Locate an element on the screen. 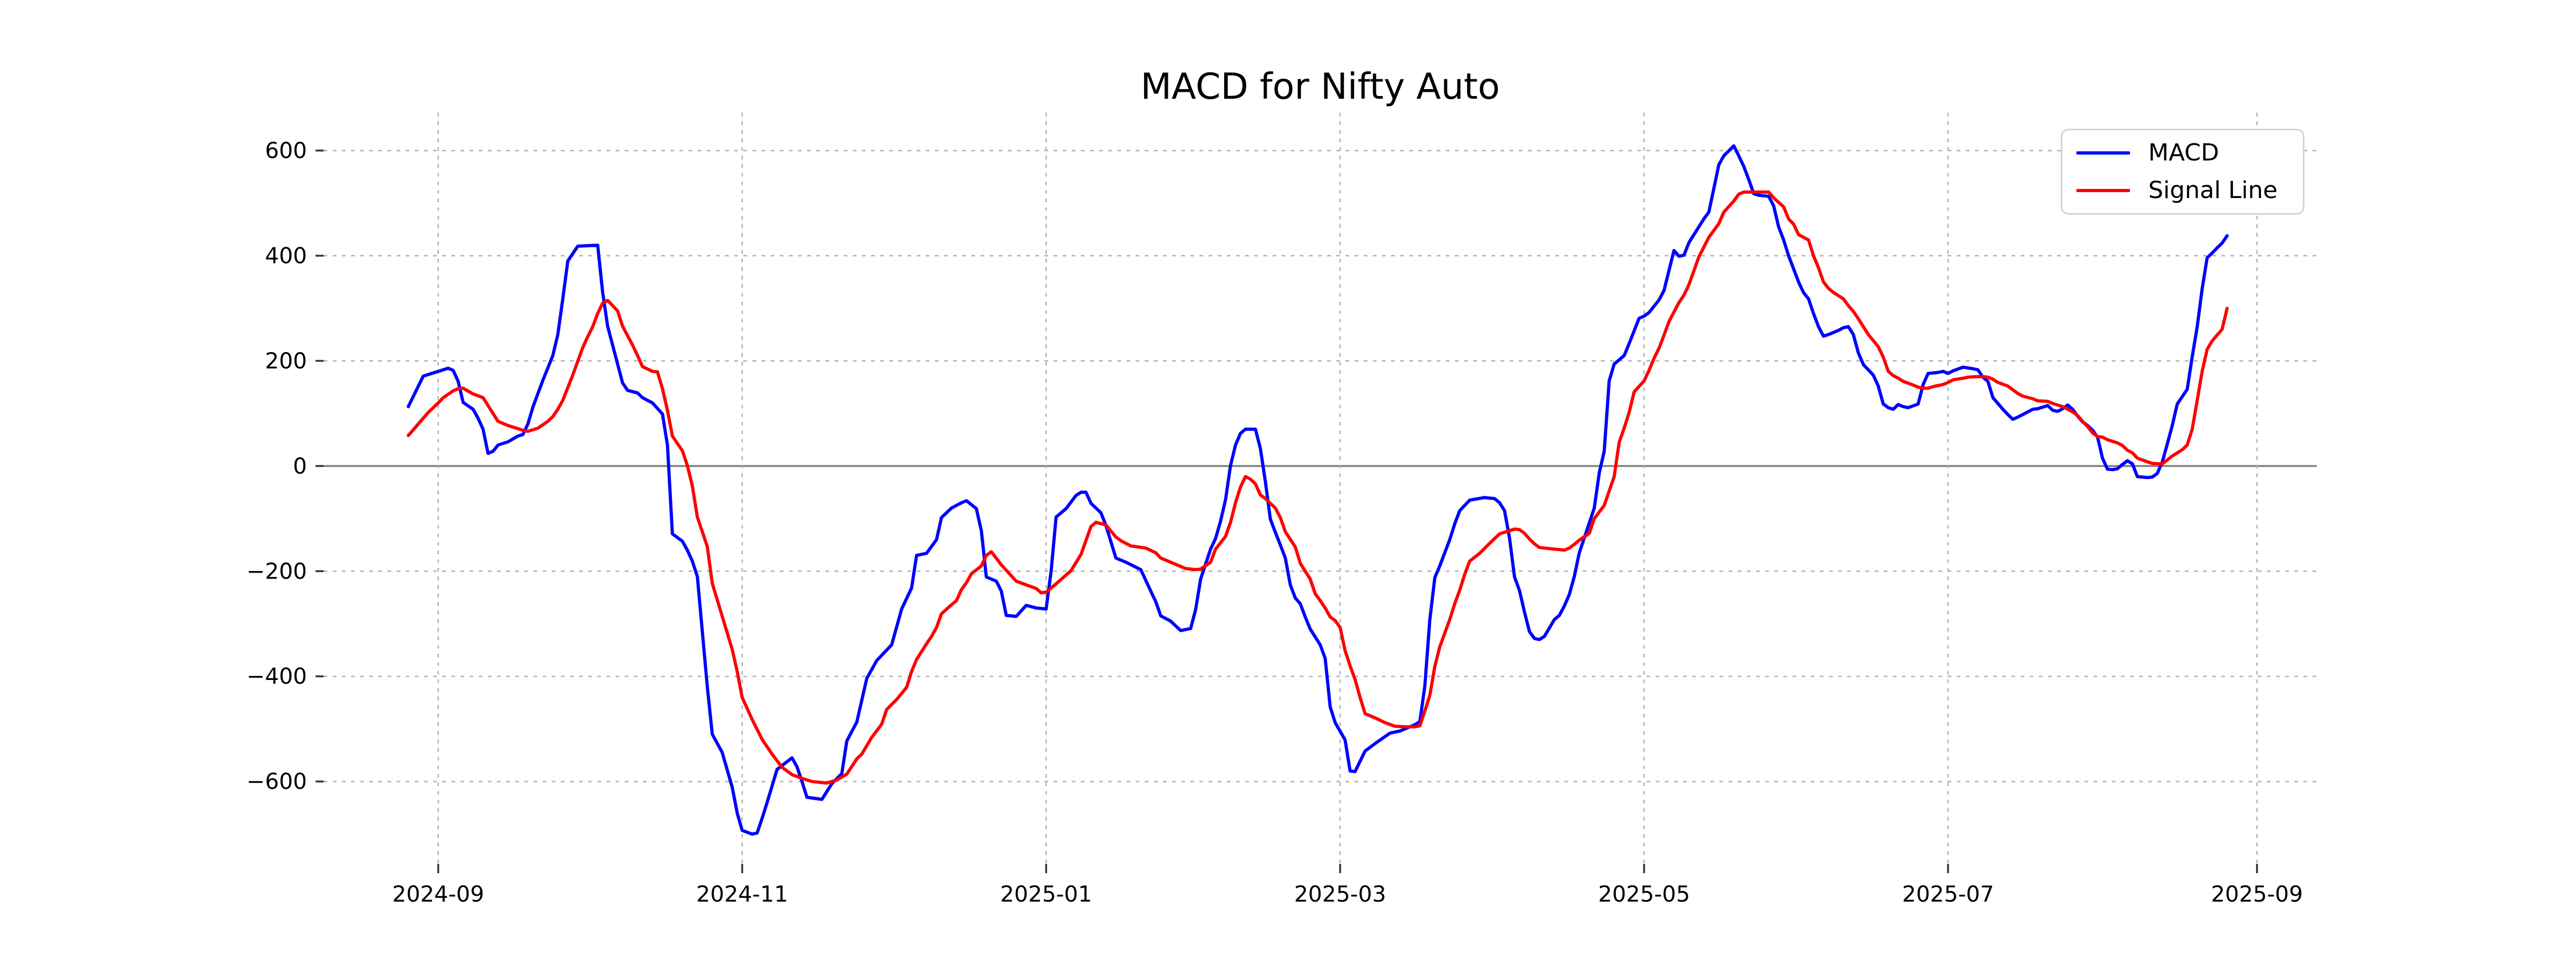 Image resolution: width=2576 pixels, height=966 pixels. y-tick-label: 200 is located at coordinates (286, 361).